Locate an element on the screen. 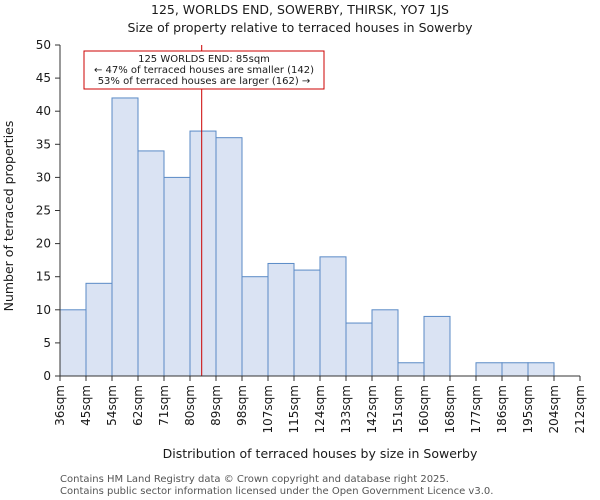  y-tick-label: 35 is located at coordinates (43, 144).